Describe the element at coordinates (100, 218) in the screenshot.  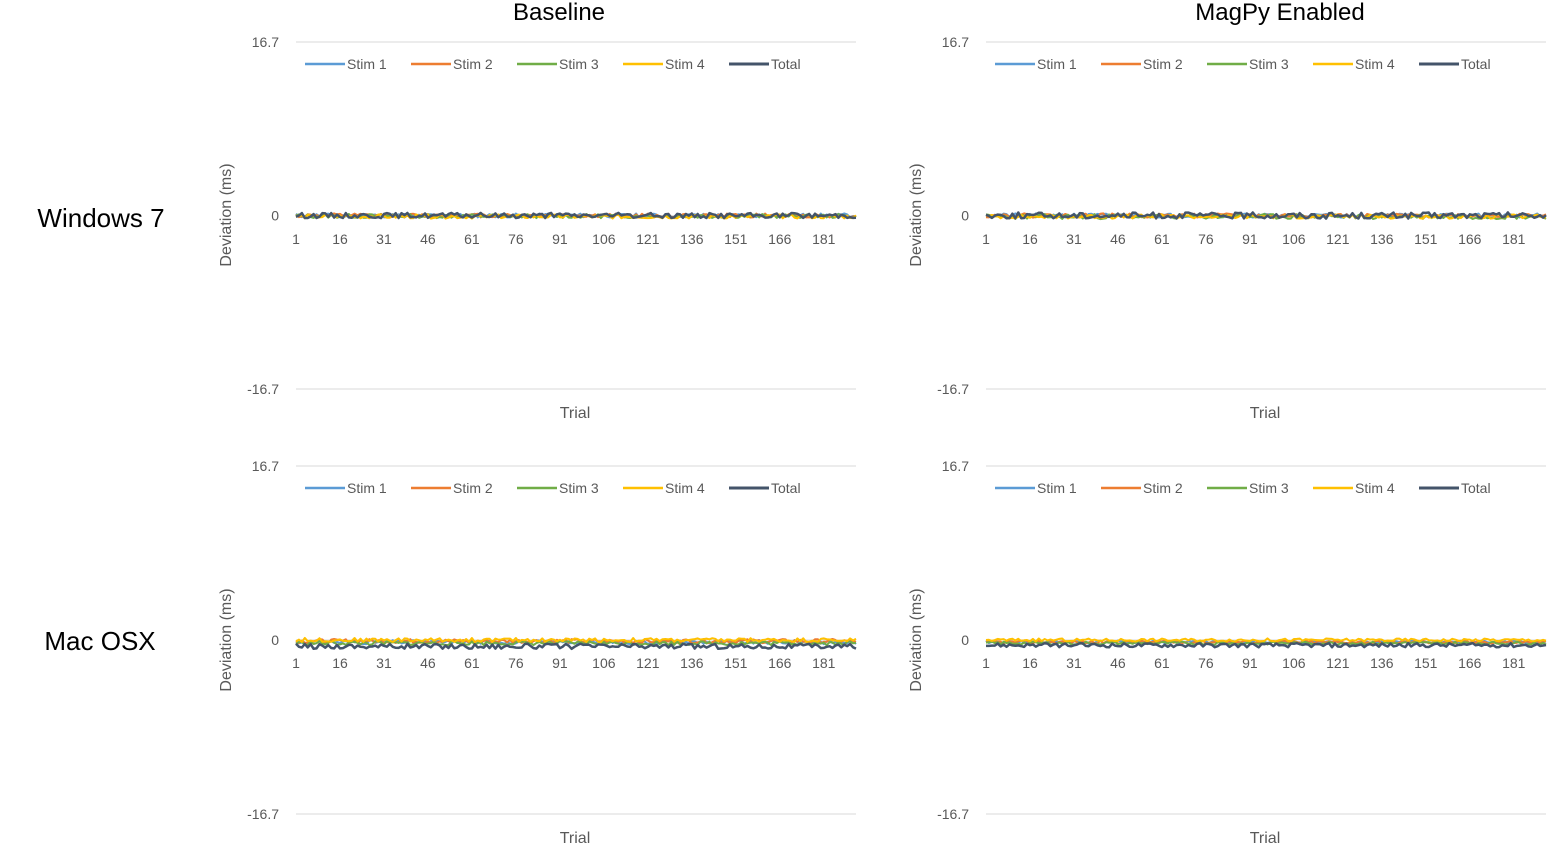
I see `row-label-windows-7: Windows 7` at that location.